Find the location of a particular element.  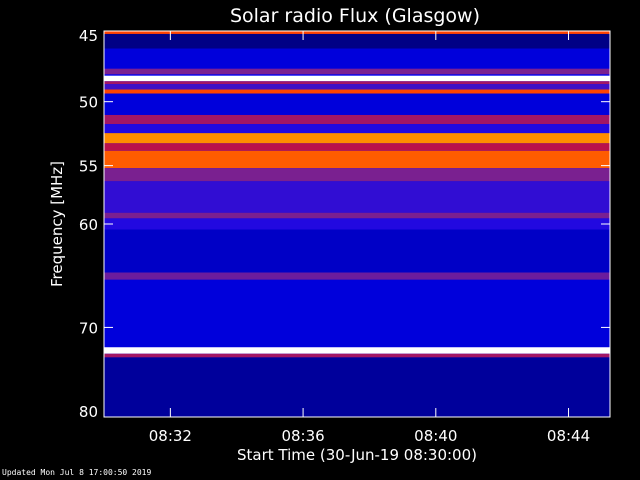

y-tick-label-4: 70 is located at coordinates (88, 328).